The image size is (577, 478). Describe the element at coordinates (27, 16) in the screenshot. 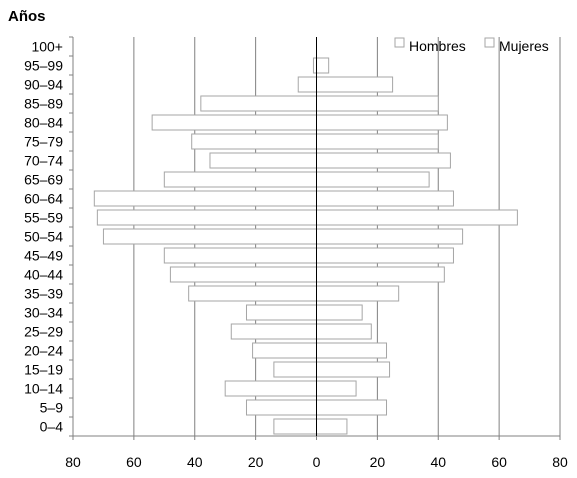

I see `page-title: Años` at that location.